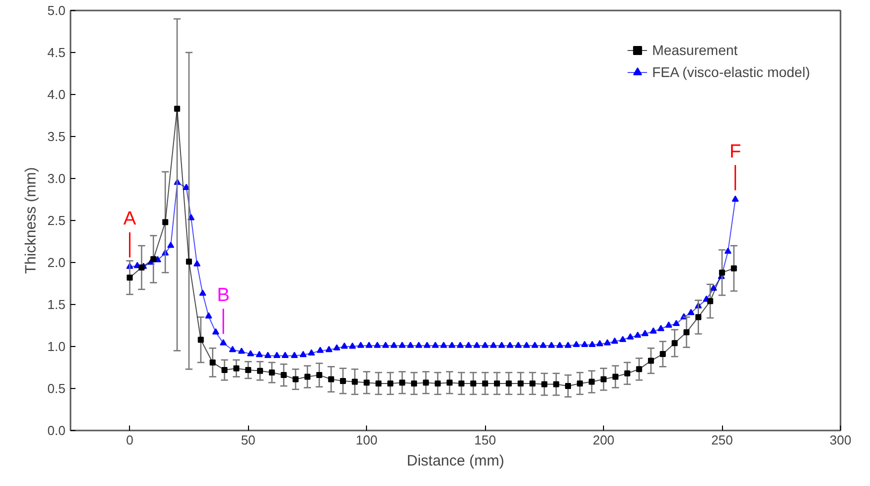  I want to click on y-axis-title: Thickness (mm), so click(31, 220).